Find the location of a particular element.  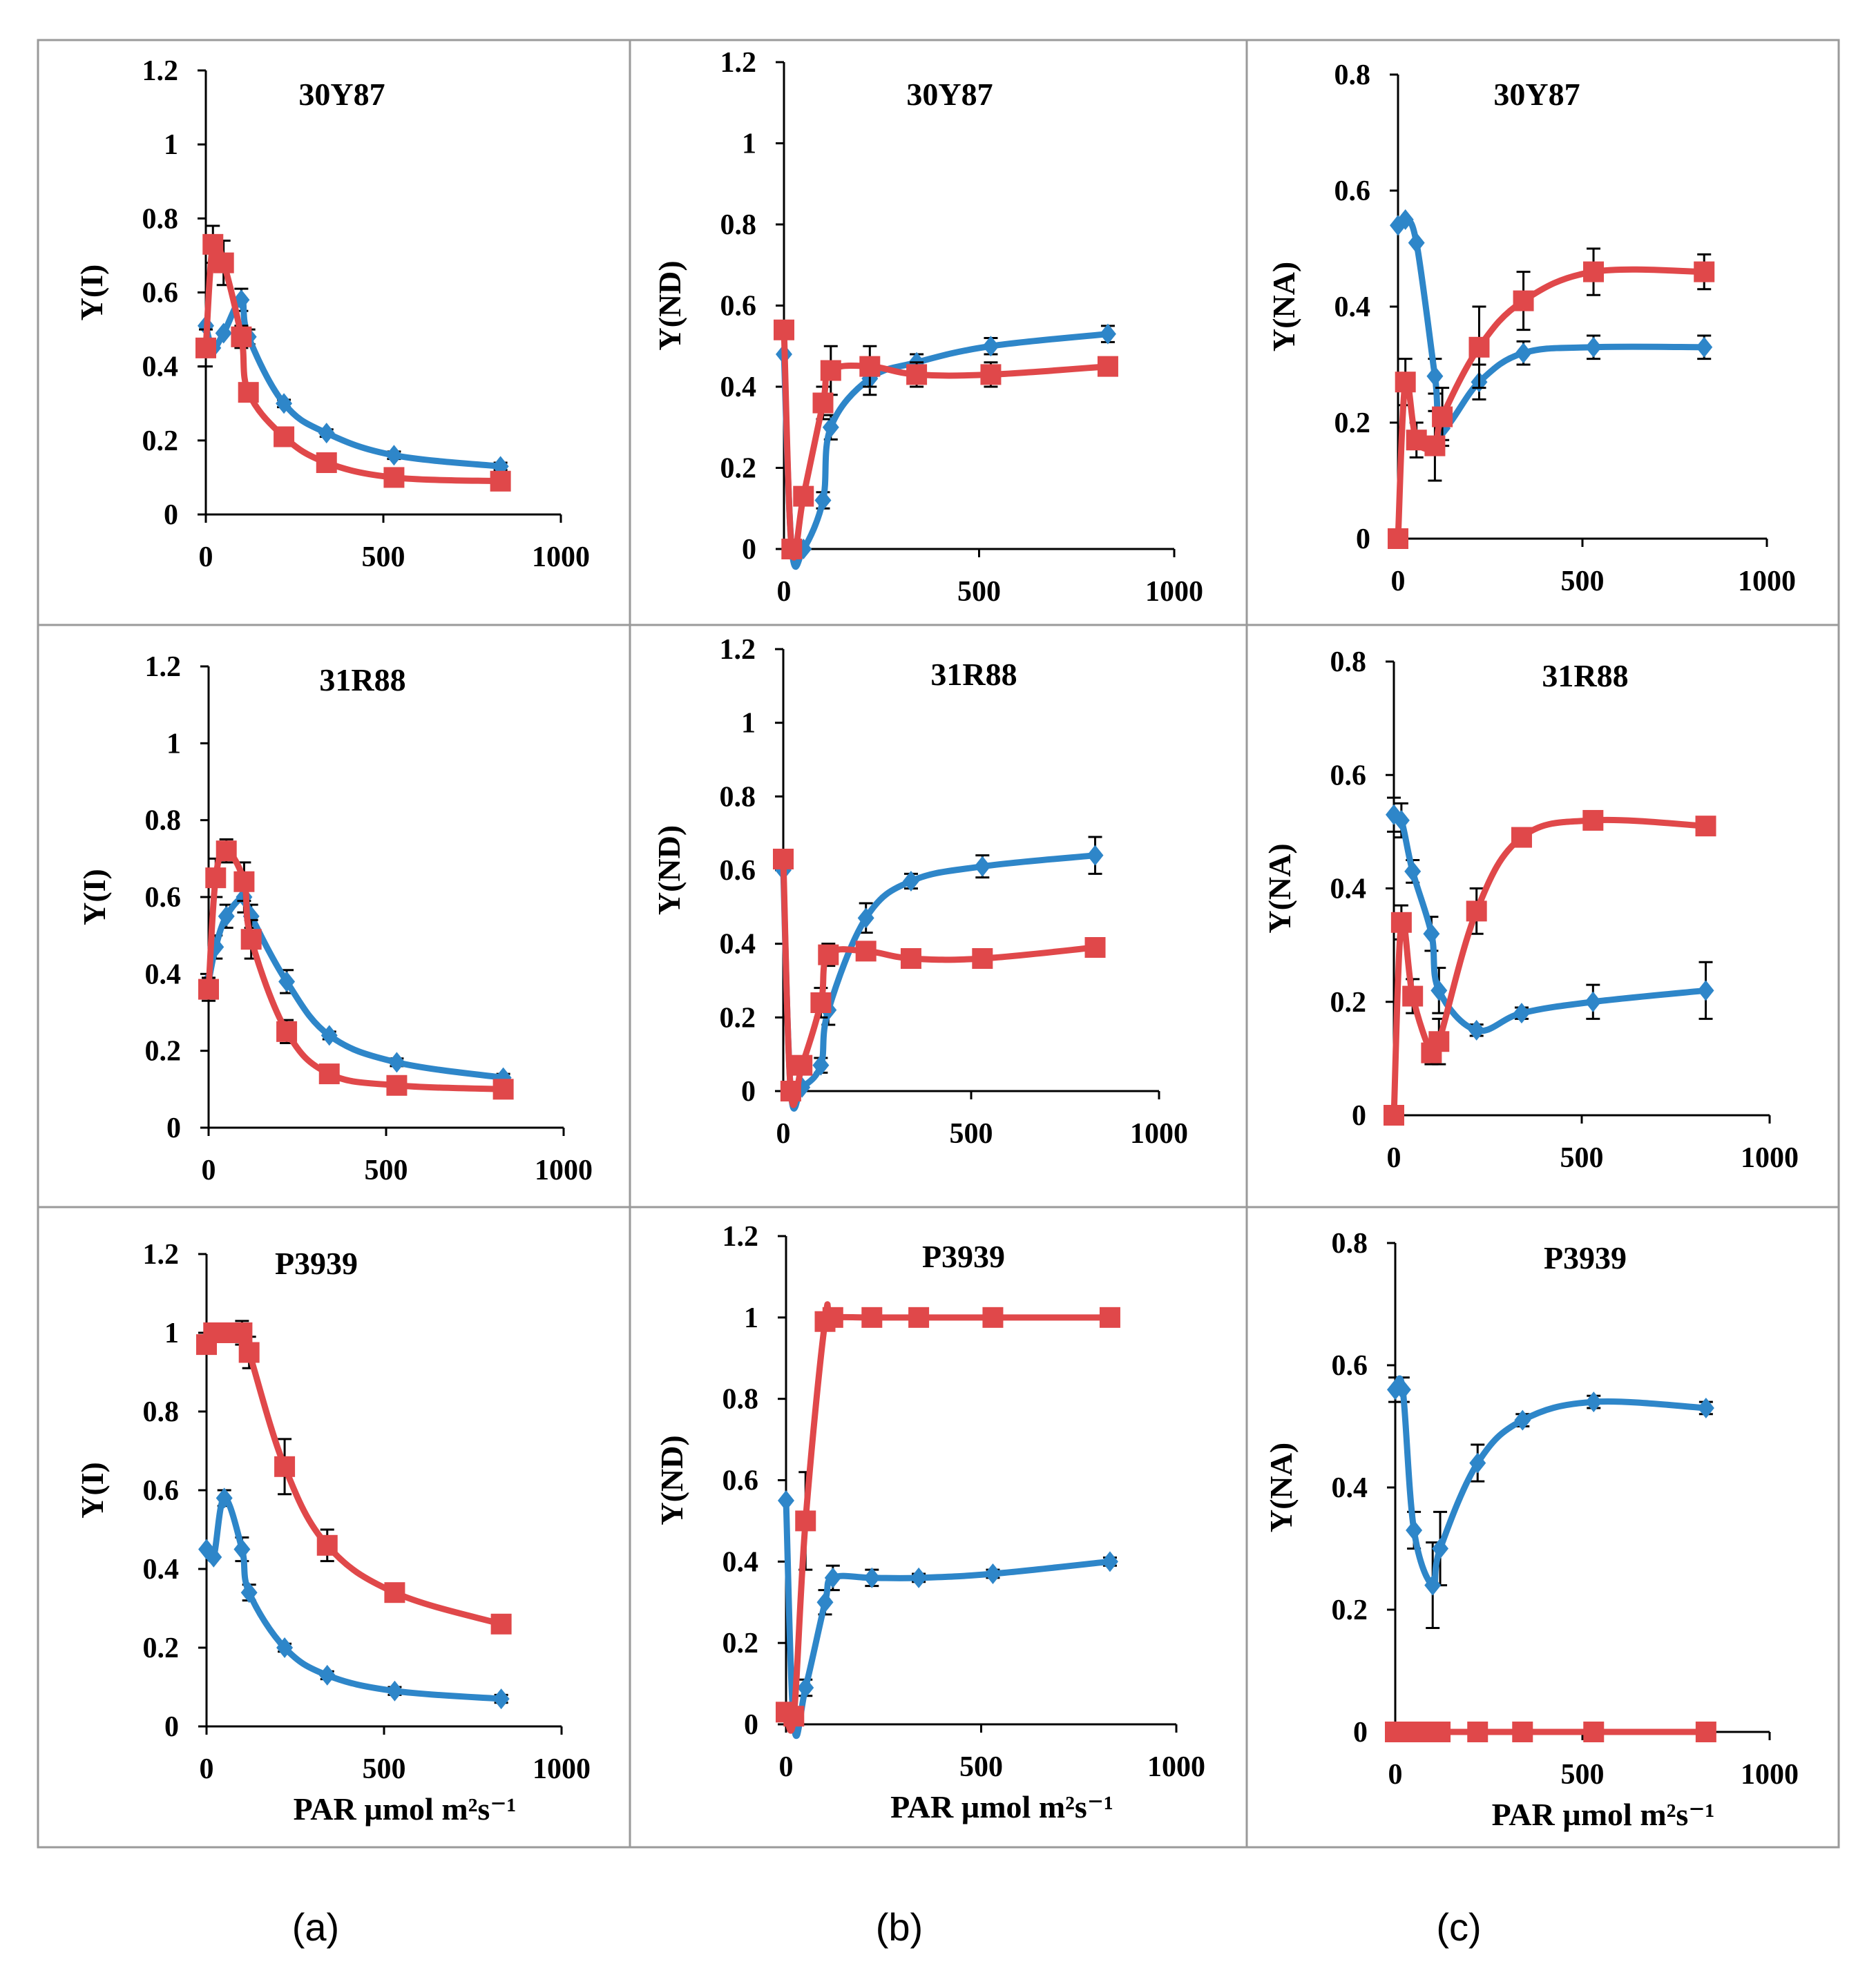

chart-31r88-yna: 0 0.2 0.4 0.6 0.8 0 500 1000 31R88 Y(NA) is located at coordinates (1530, 910).